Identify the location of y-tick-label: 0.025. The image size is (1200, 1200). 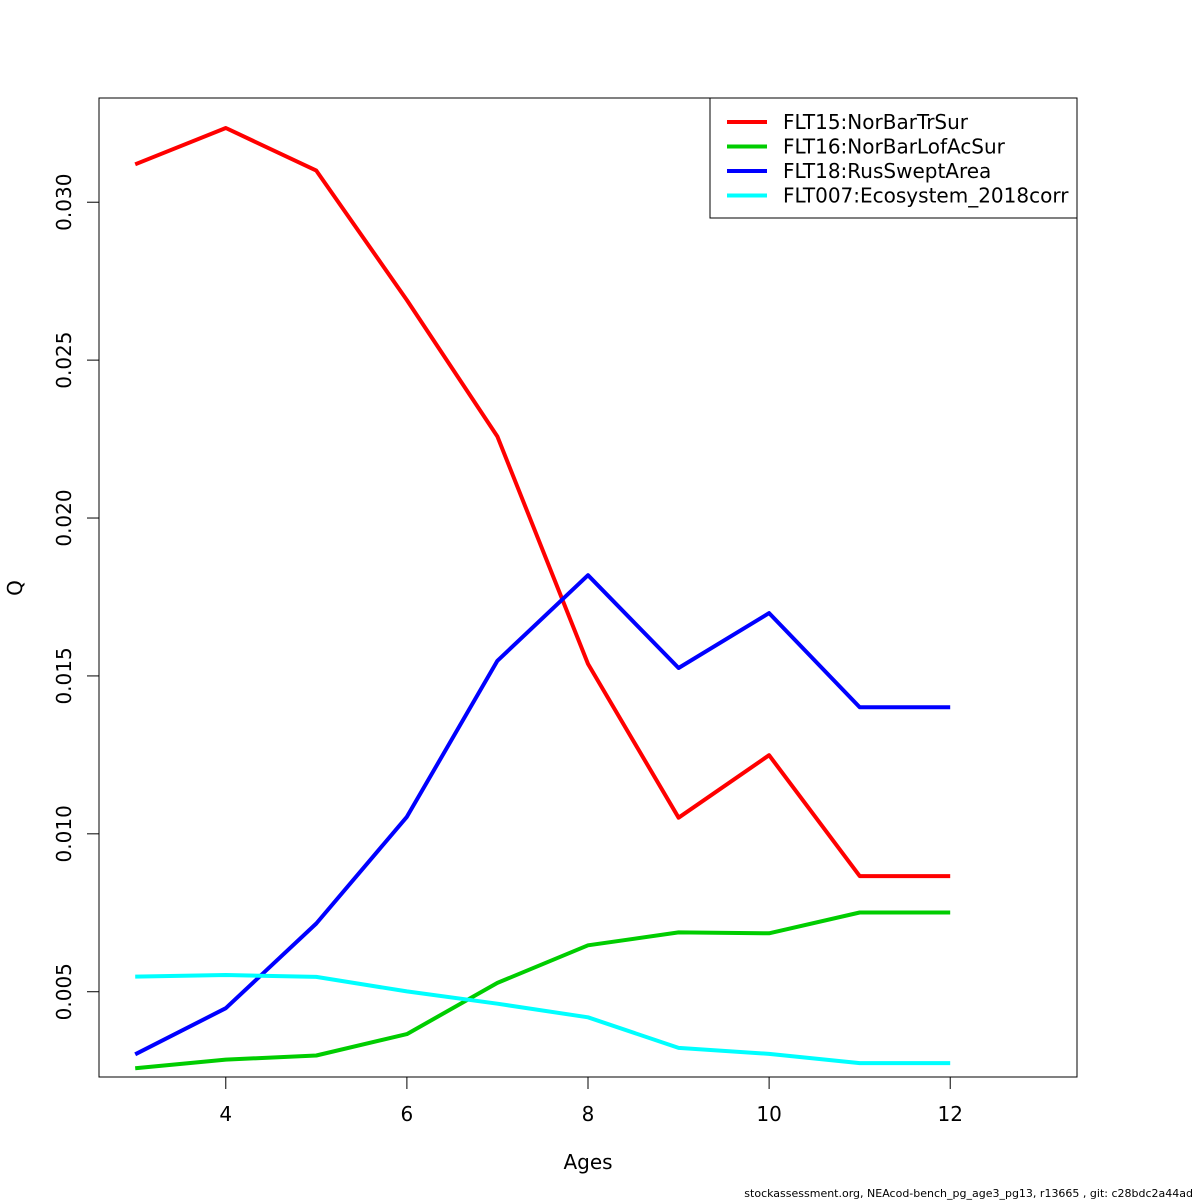
(64, 359).